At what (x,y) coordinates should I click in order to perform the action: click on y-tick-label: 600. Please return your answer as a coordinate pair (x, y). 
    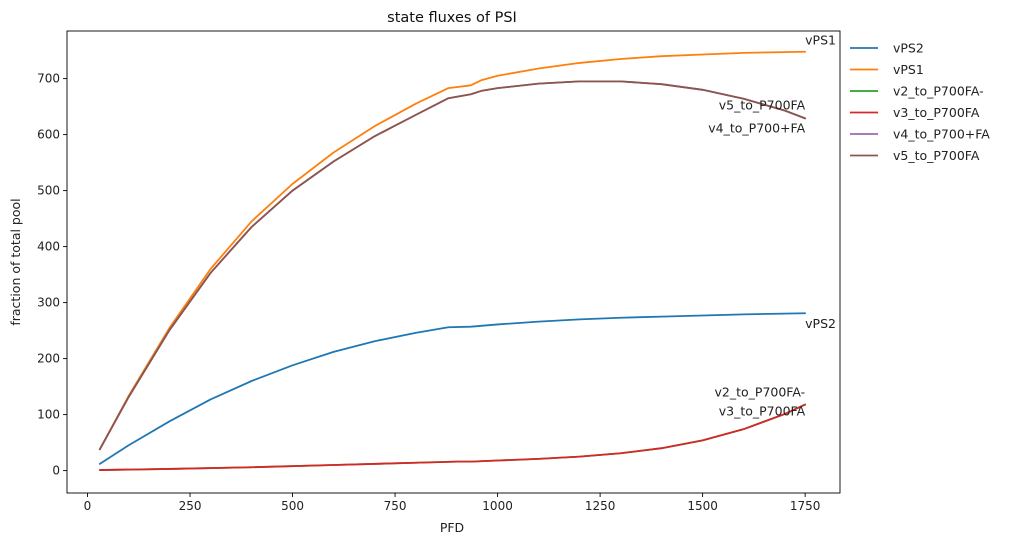
    Looking at the image, I should click on (48, 135).